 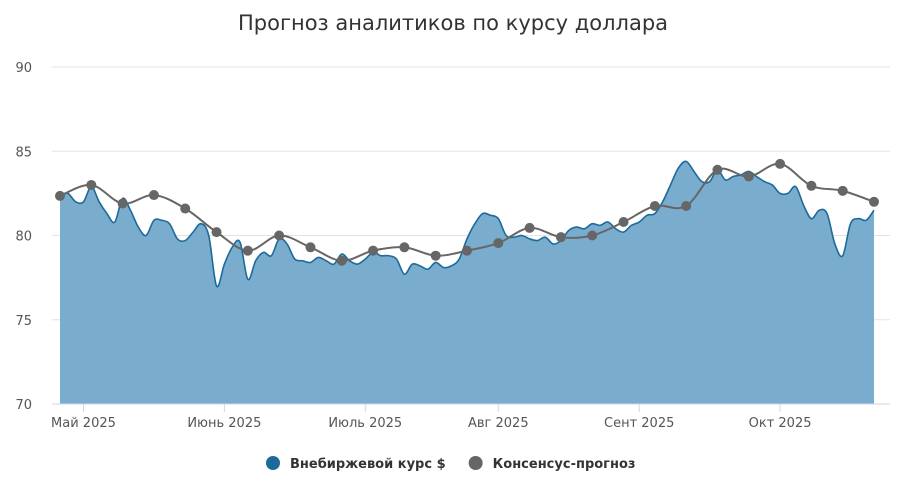 I want to click on x-tick-label: Май 2025, so click(x=83, y=423).